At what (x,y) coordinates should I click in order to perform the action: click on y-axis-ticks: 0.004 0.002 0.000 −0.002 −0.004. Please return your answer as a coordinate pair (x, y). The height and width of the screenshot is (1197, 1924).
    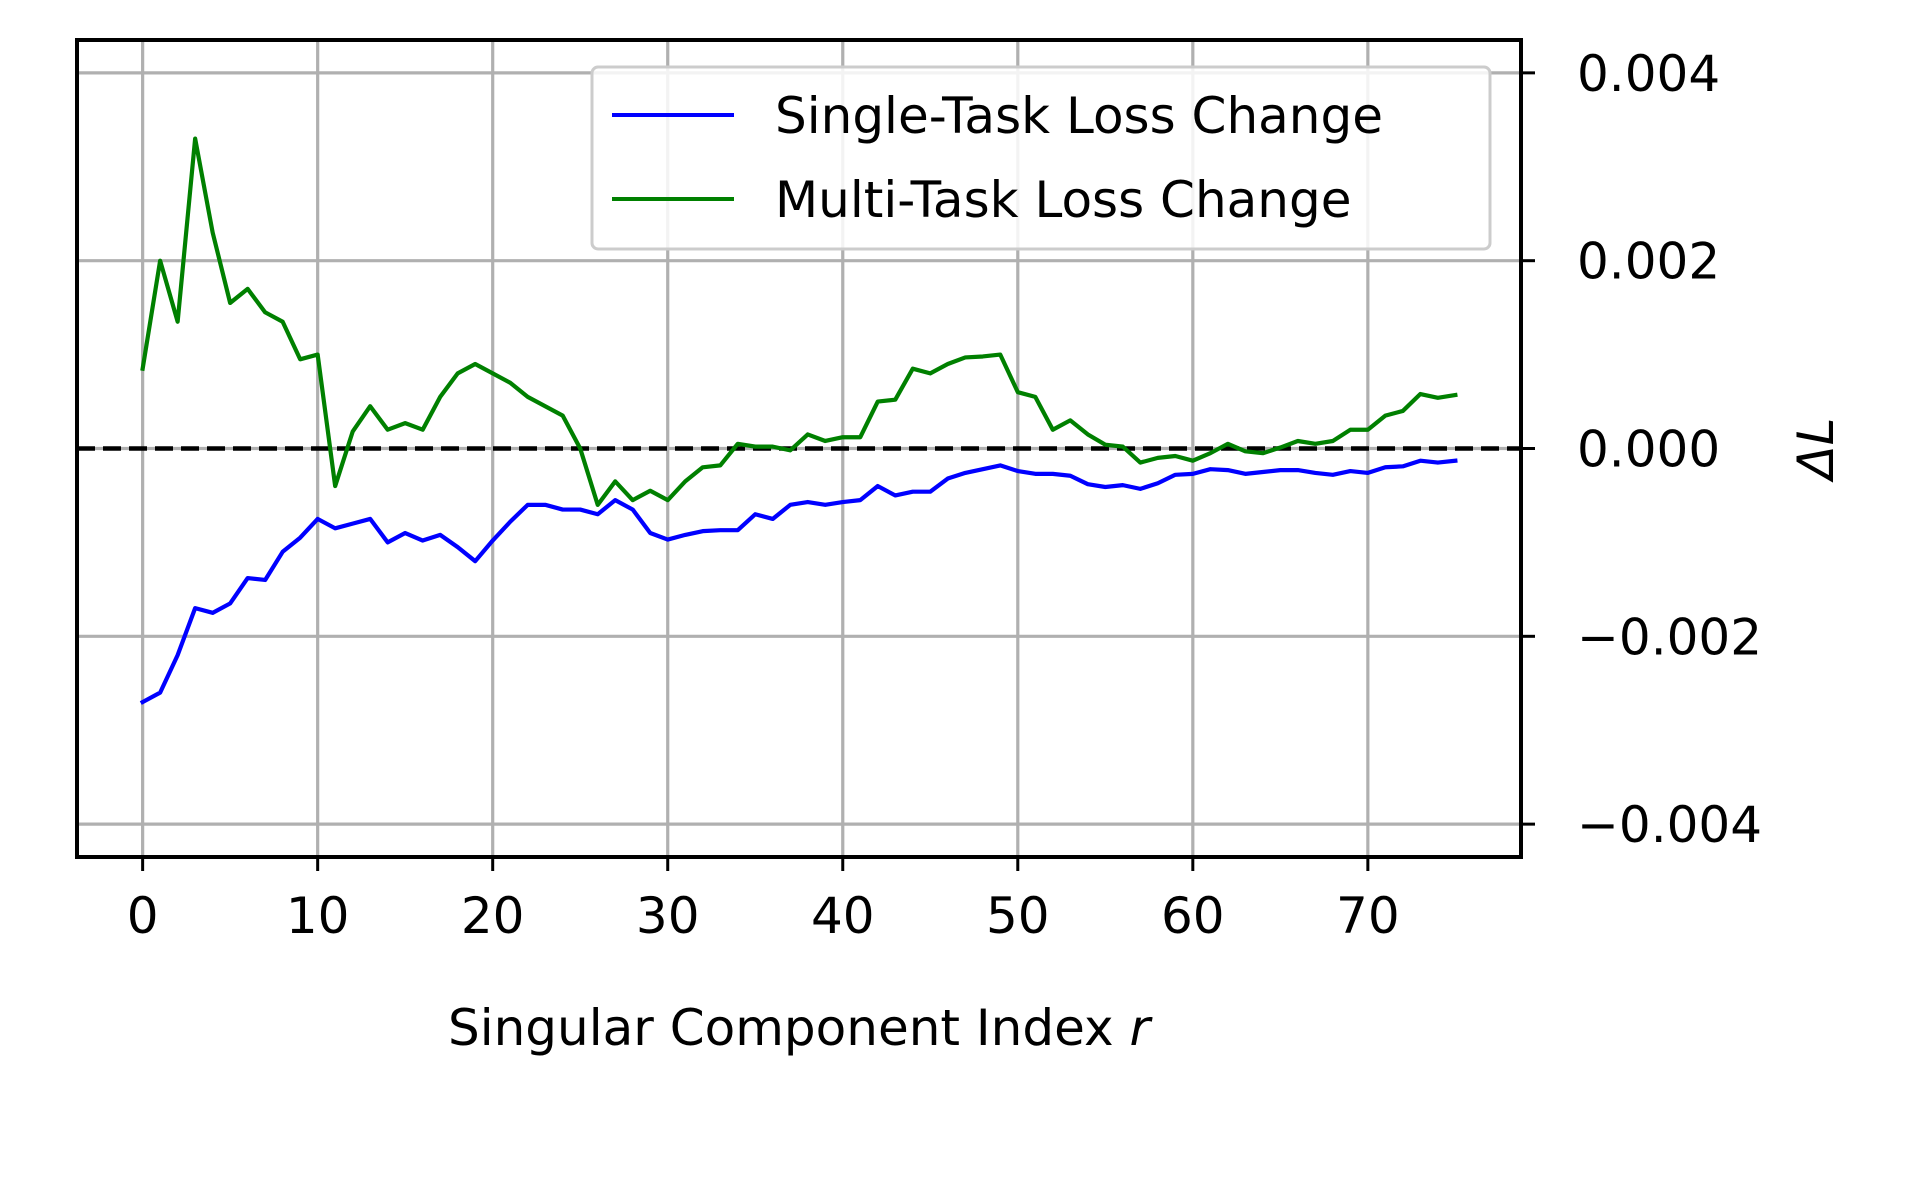
    Looking at the image, I should click on (1641, 449).